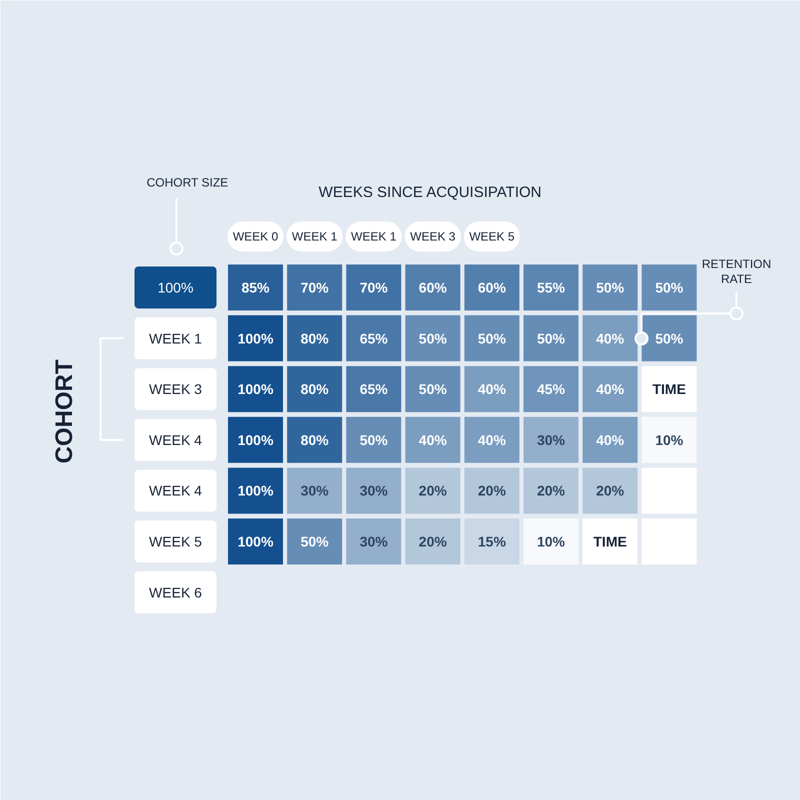 This screenshot has width=800, height=800. I want to click on x-tick-label: WEEK 5, so click(492, 237).